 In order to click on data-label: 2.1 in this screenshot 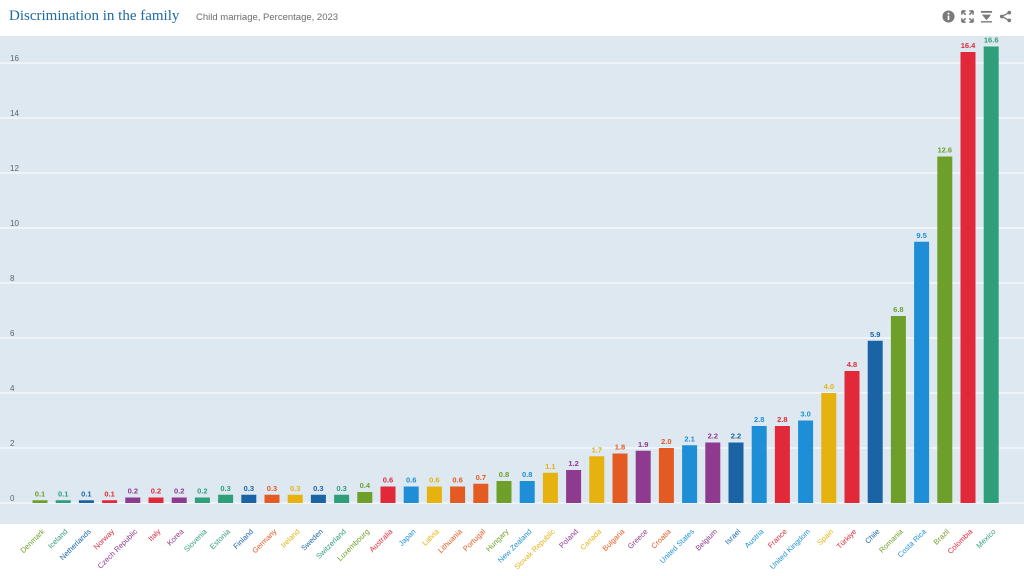, I will do `click(689, 438)`.